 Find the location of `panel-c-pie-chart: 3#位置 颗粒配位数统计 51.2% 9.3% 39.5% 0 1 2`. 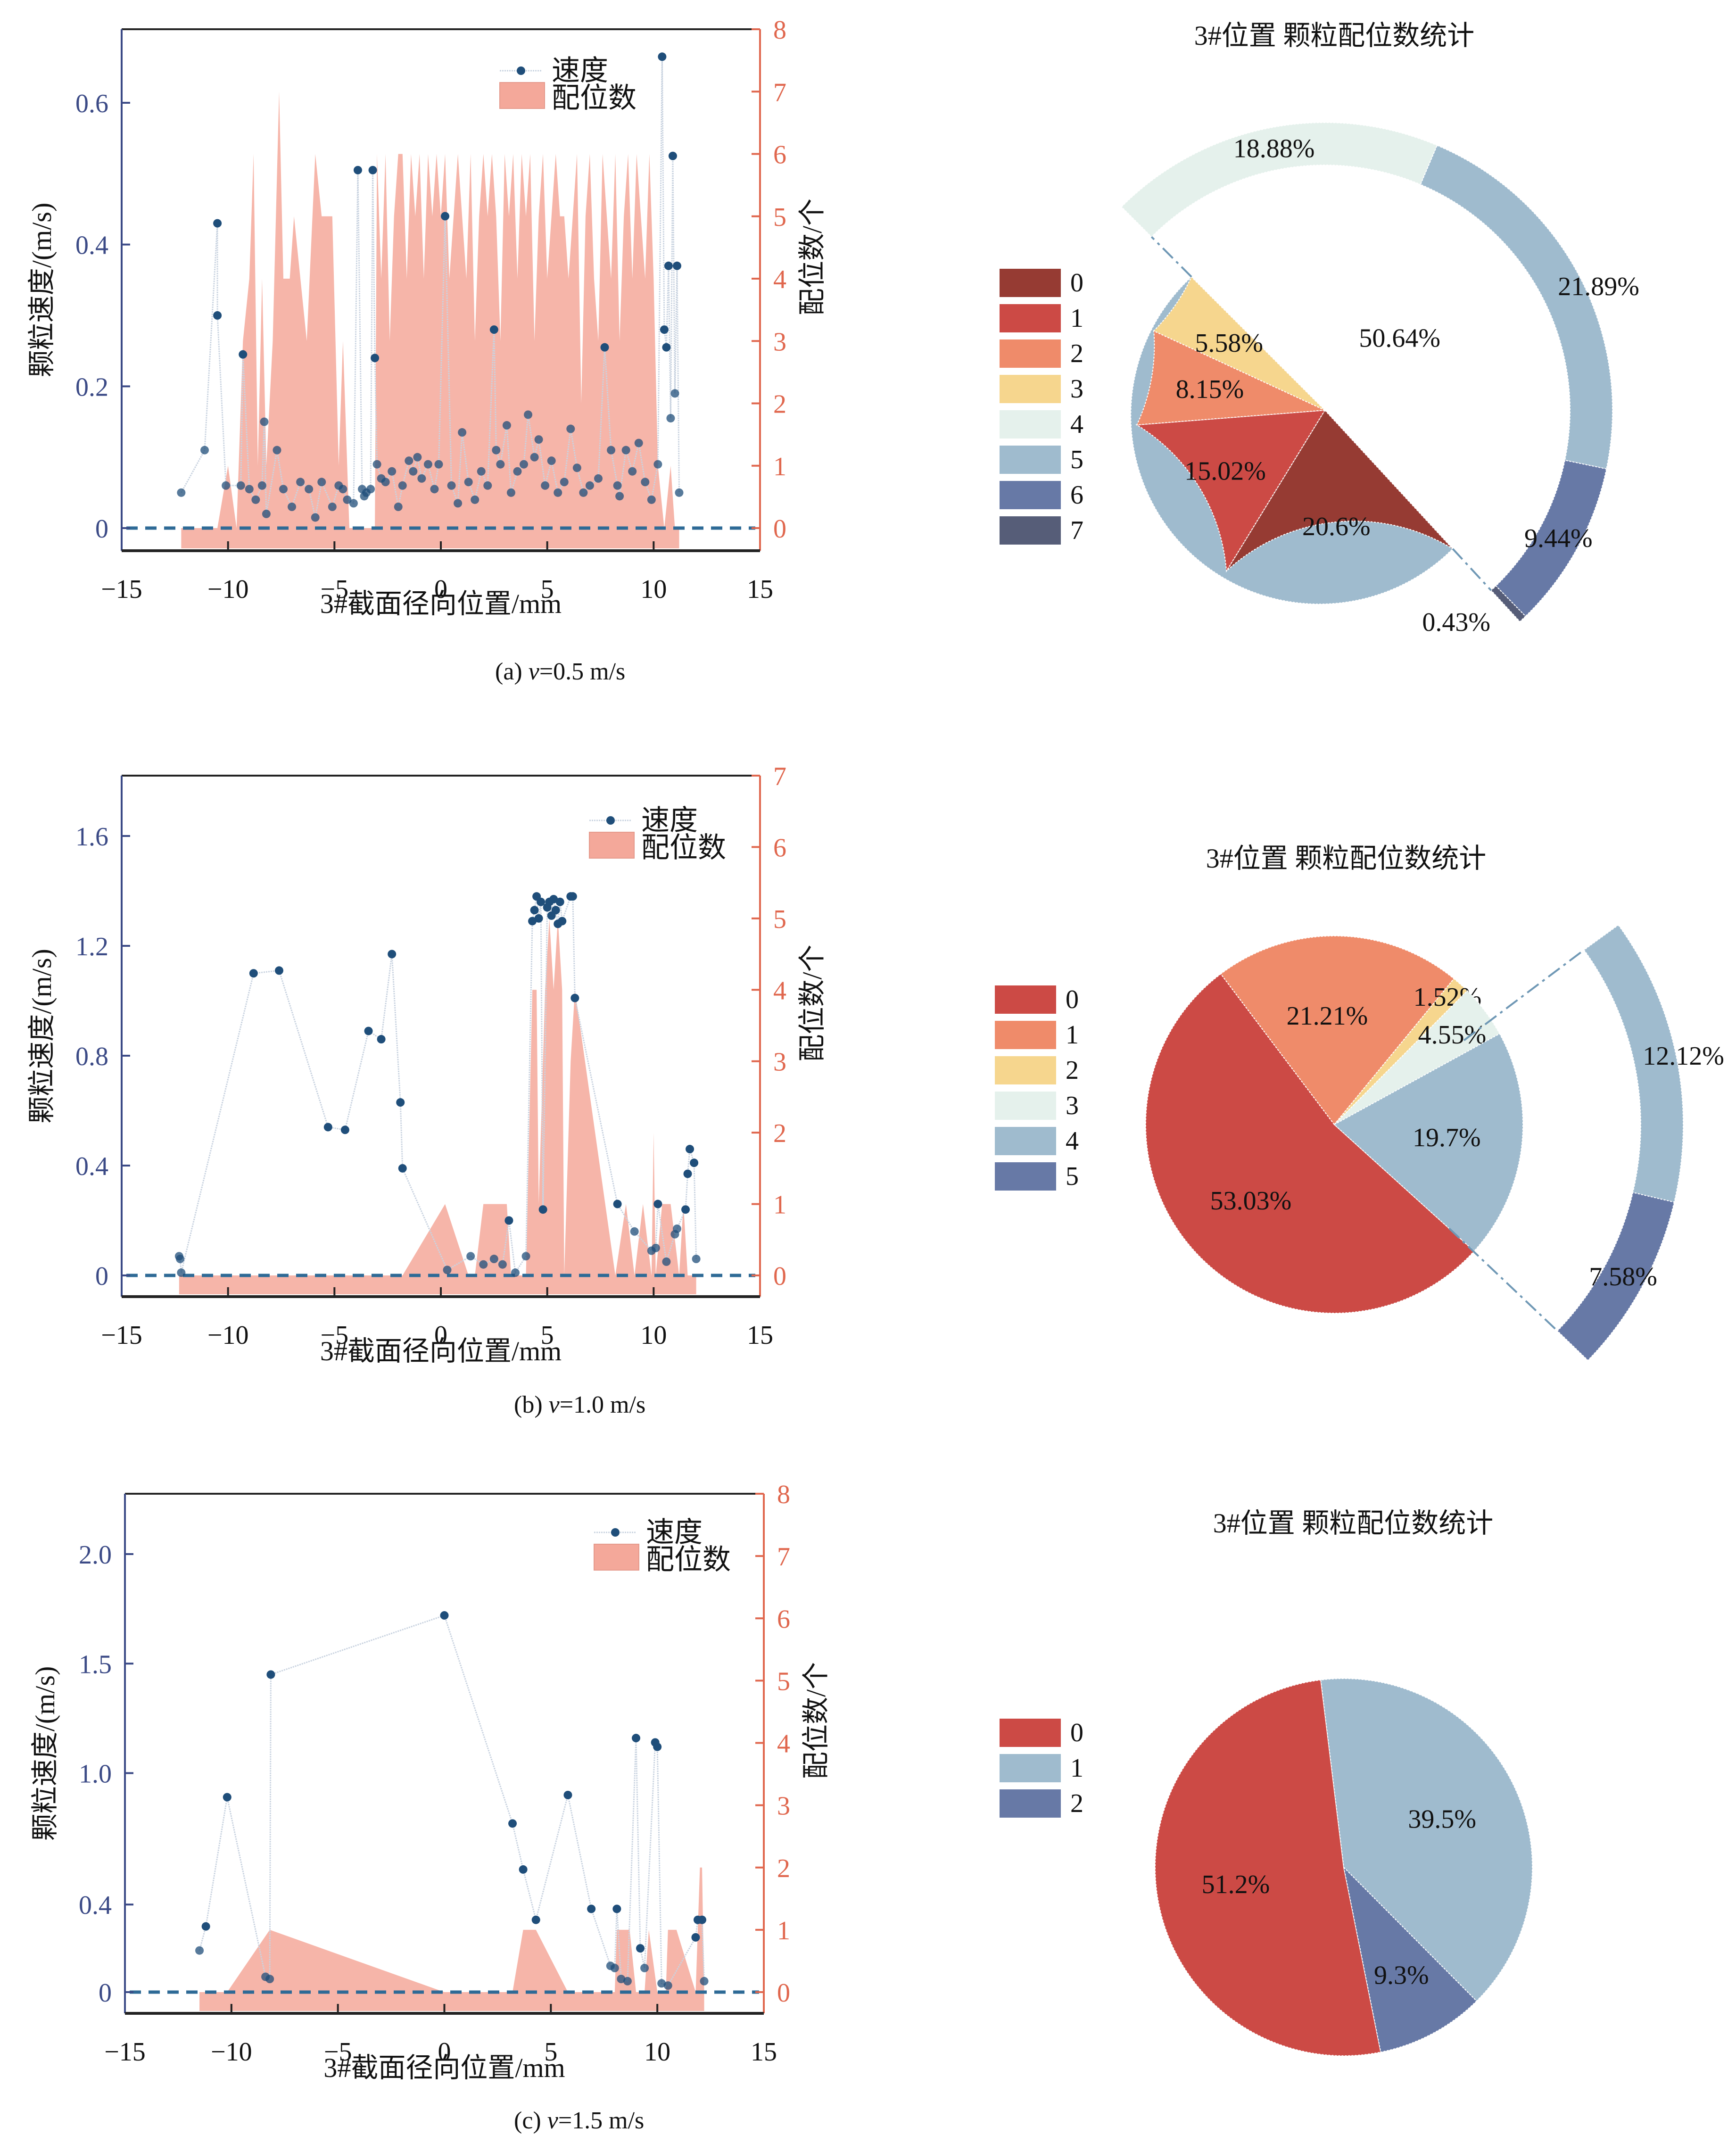

panel-c-pie-chart: 3#位置 颗粒配位数统计 51.2% 9.3% 39.5% 0 1 2 is located at coordinates (1266, 1782).